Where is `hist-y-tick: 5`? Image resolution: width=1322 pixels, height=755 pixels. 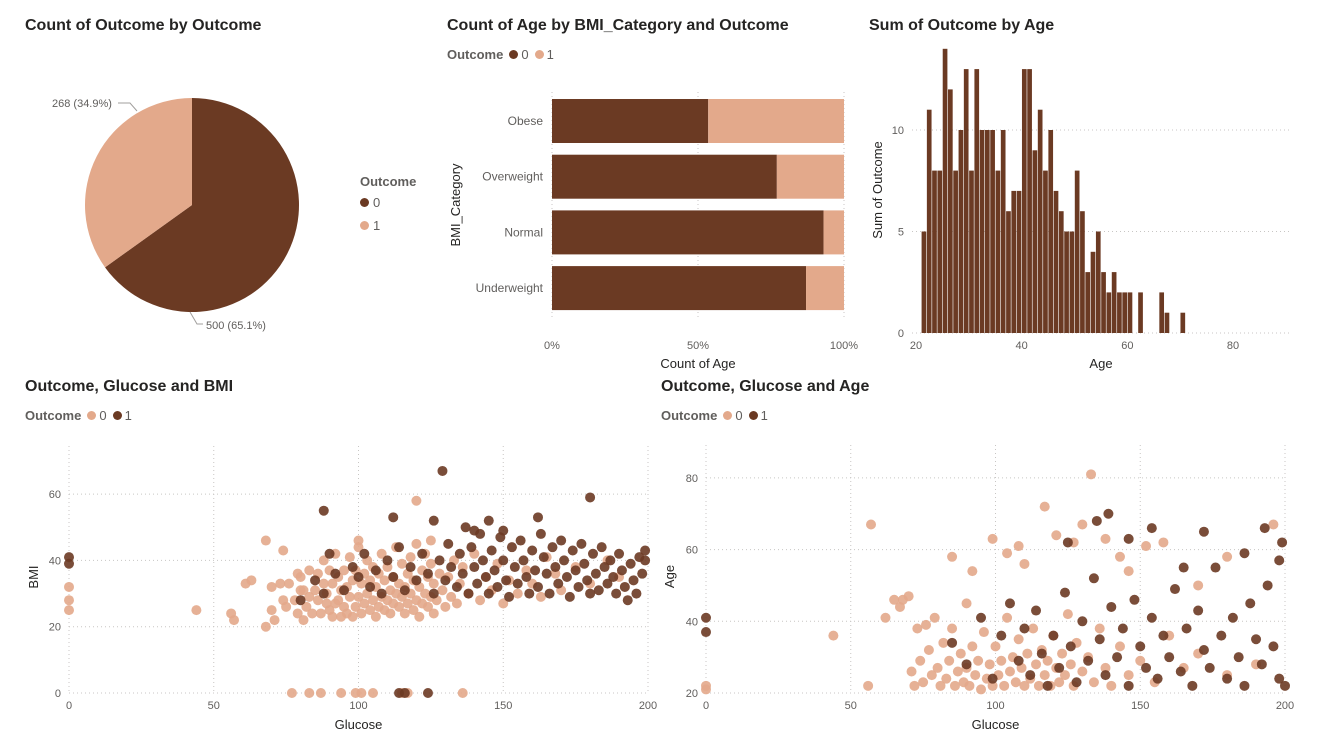 hist-y-tick: 5 is located at coordinates (901, 233).